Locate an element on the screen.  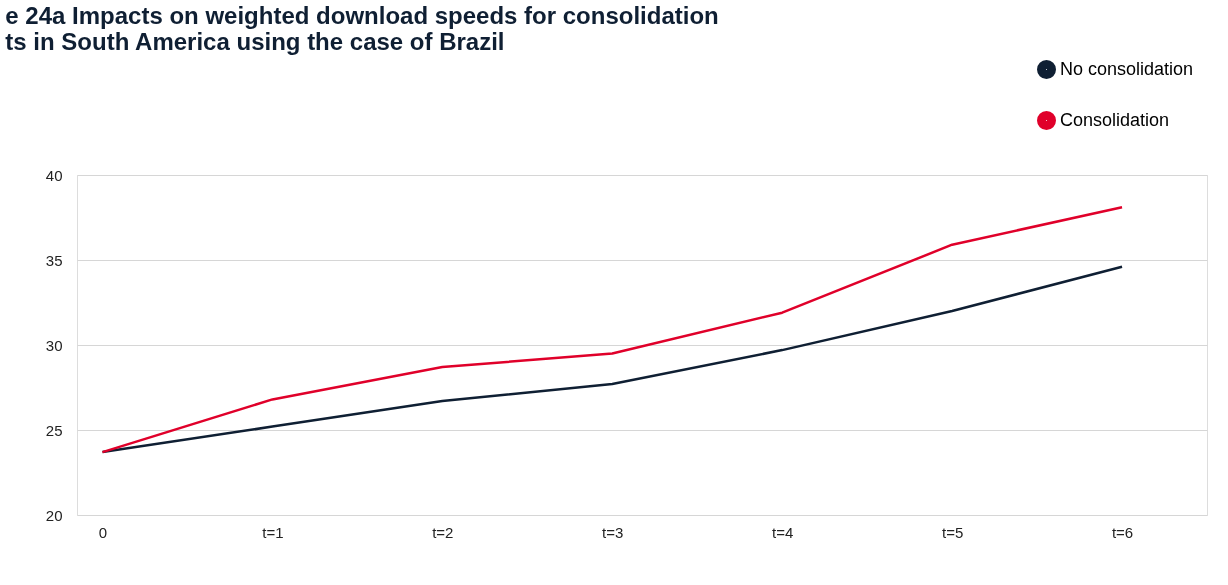
x-tick-label: t=5 is located at coordinates (952, 532).